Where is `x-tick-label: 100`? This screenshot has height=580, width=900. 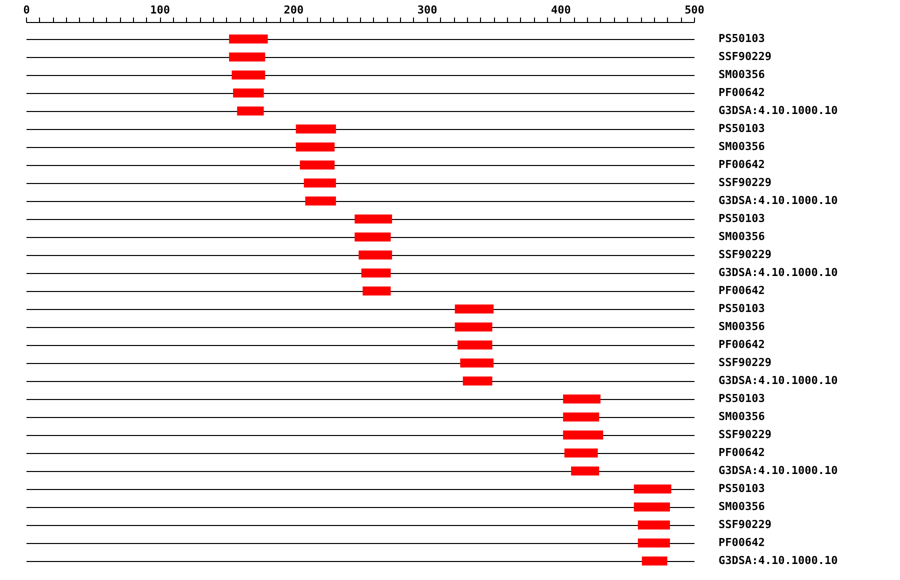
x-tick-label: 100 is located at coordinates (160, 10).